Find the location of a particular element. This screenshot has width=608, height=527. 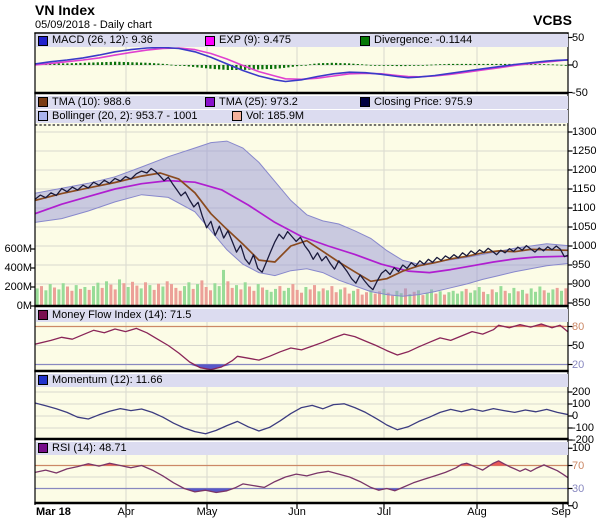

x-axis-label: May is located at coordinates (207, 512).